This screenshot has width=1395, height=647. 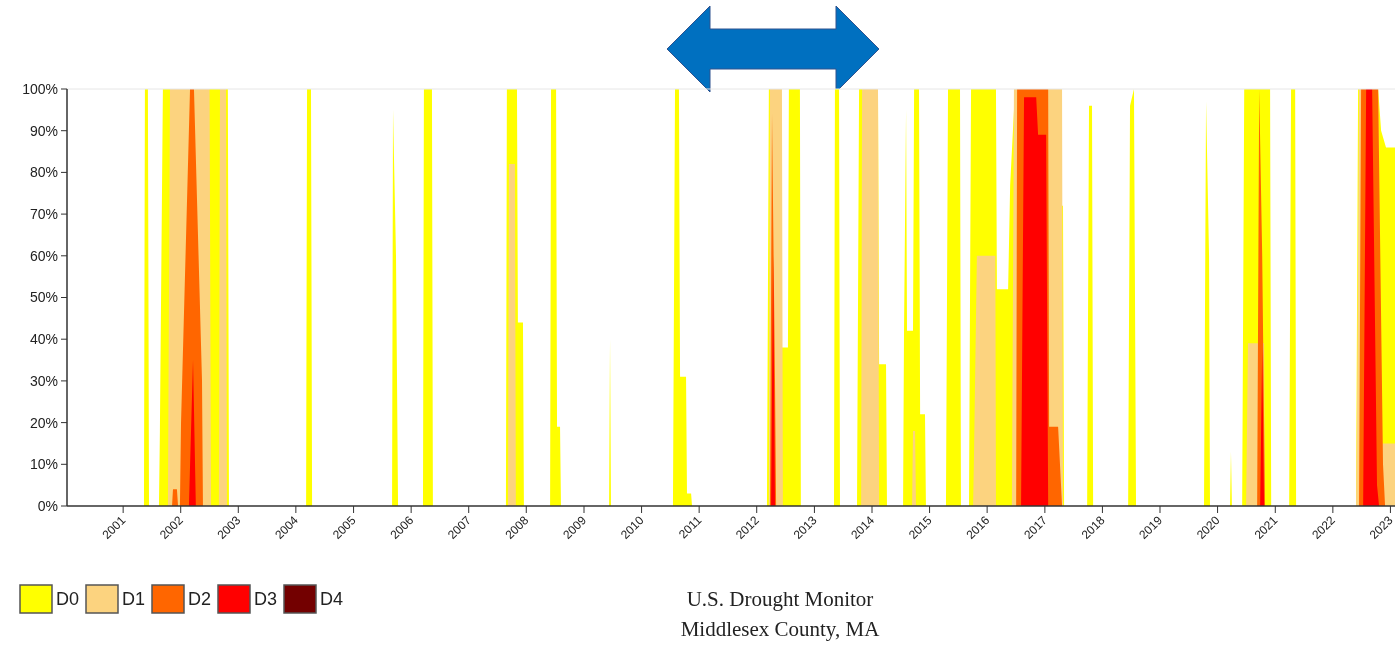 What do you see at coordinates (43, 464) in the screenshot?
I see `y-tick-label: 10%` at bounding box center [43, 464].